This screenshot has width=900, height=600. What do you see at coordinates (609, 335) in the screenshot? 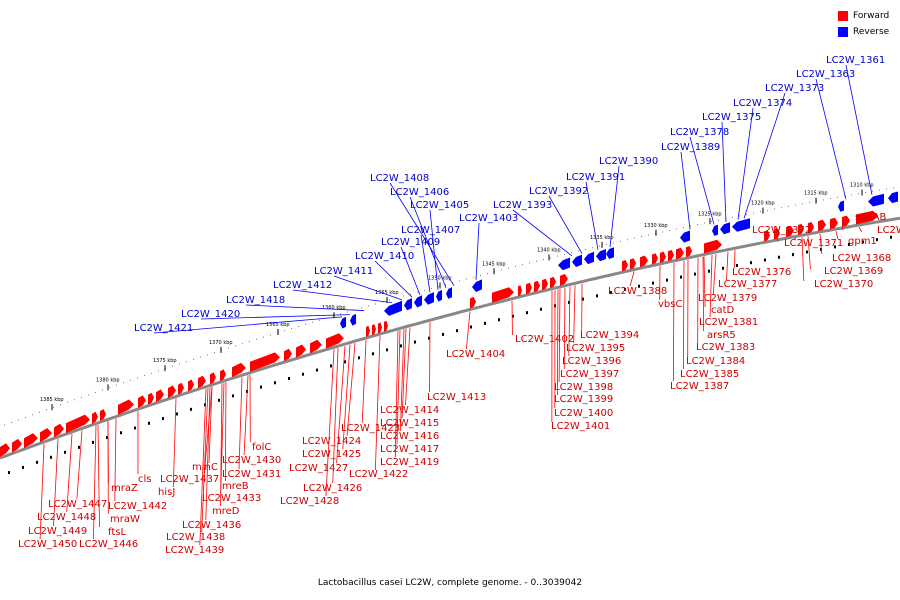
I see `gene-label: LC2W_1394` at bounding box center [609, 335].